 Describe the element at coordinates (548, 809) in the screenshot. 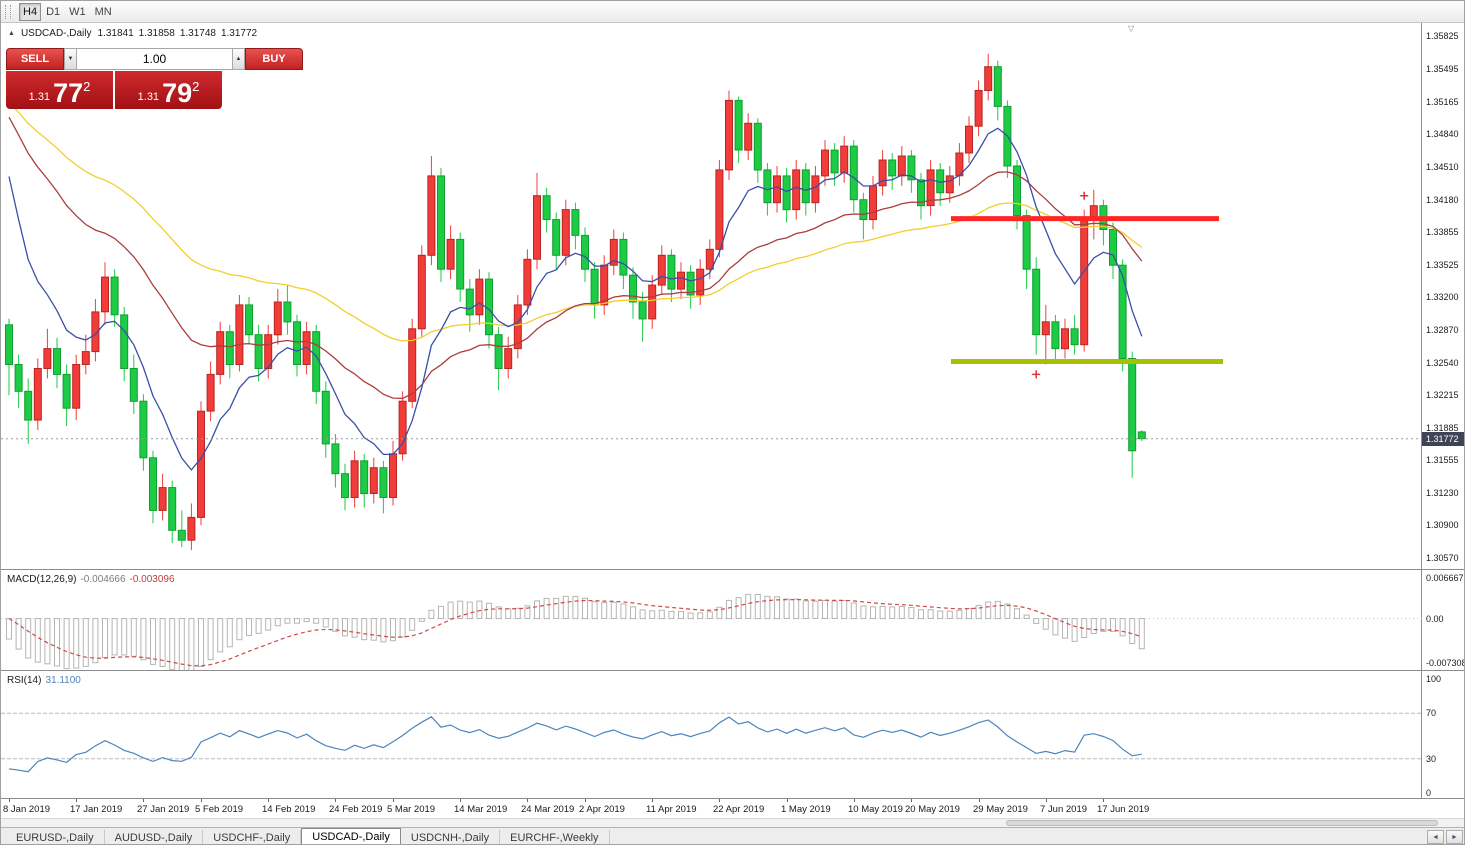

I see `date-axis-label: 24 Mar 2019` at that location.